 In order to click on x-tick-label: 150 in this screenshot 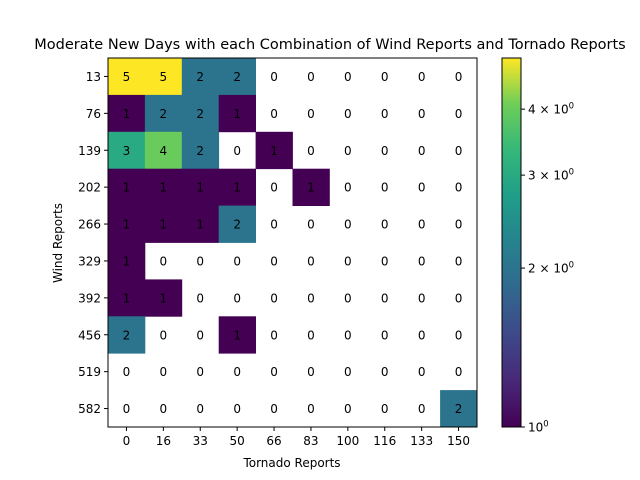, I will do `click(458, 441)`.